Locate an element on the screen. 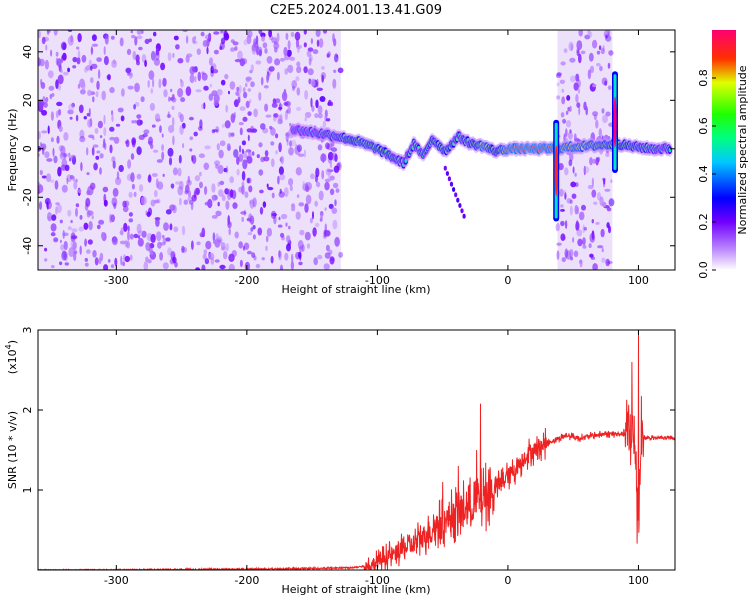 Image resolution: width=750 pixels, height=600 pixels. spectrogram-x-tick-label: -300 is located at coordinates (116, 280).